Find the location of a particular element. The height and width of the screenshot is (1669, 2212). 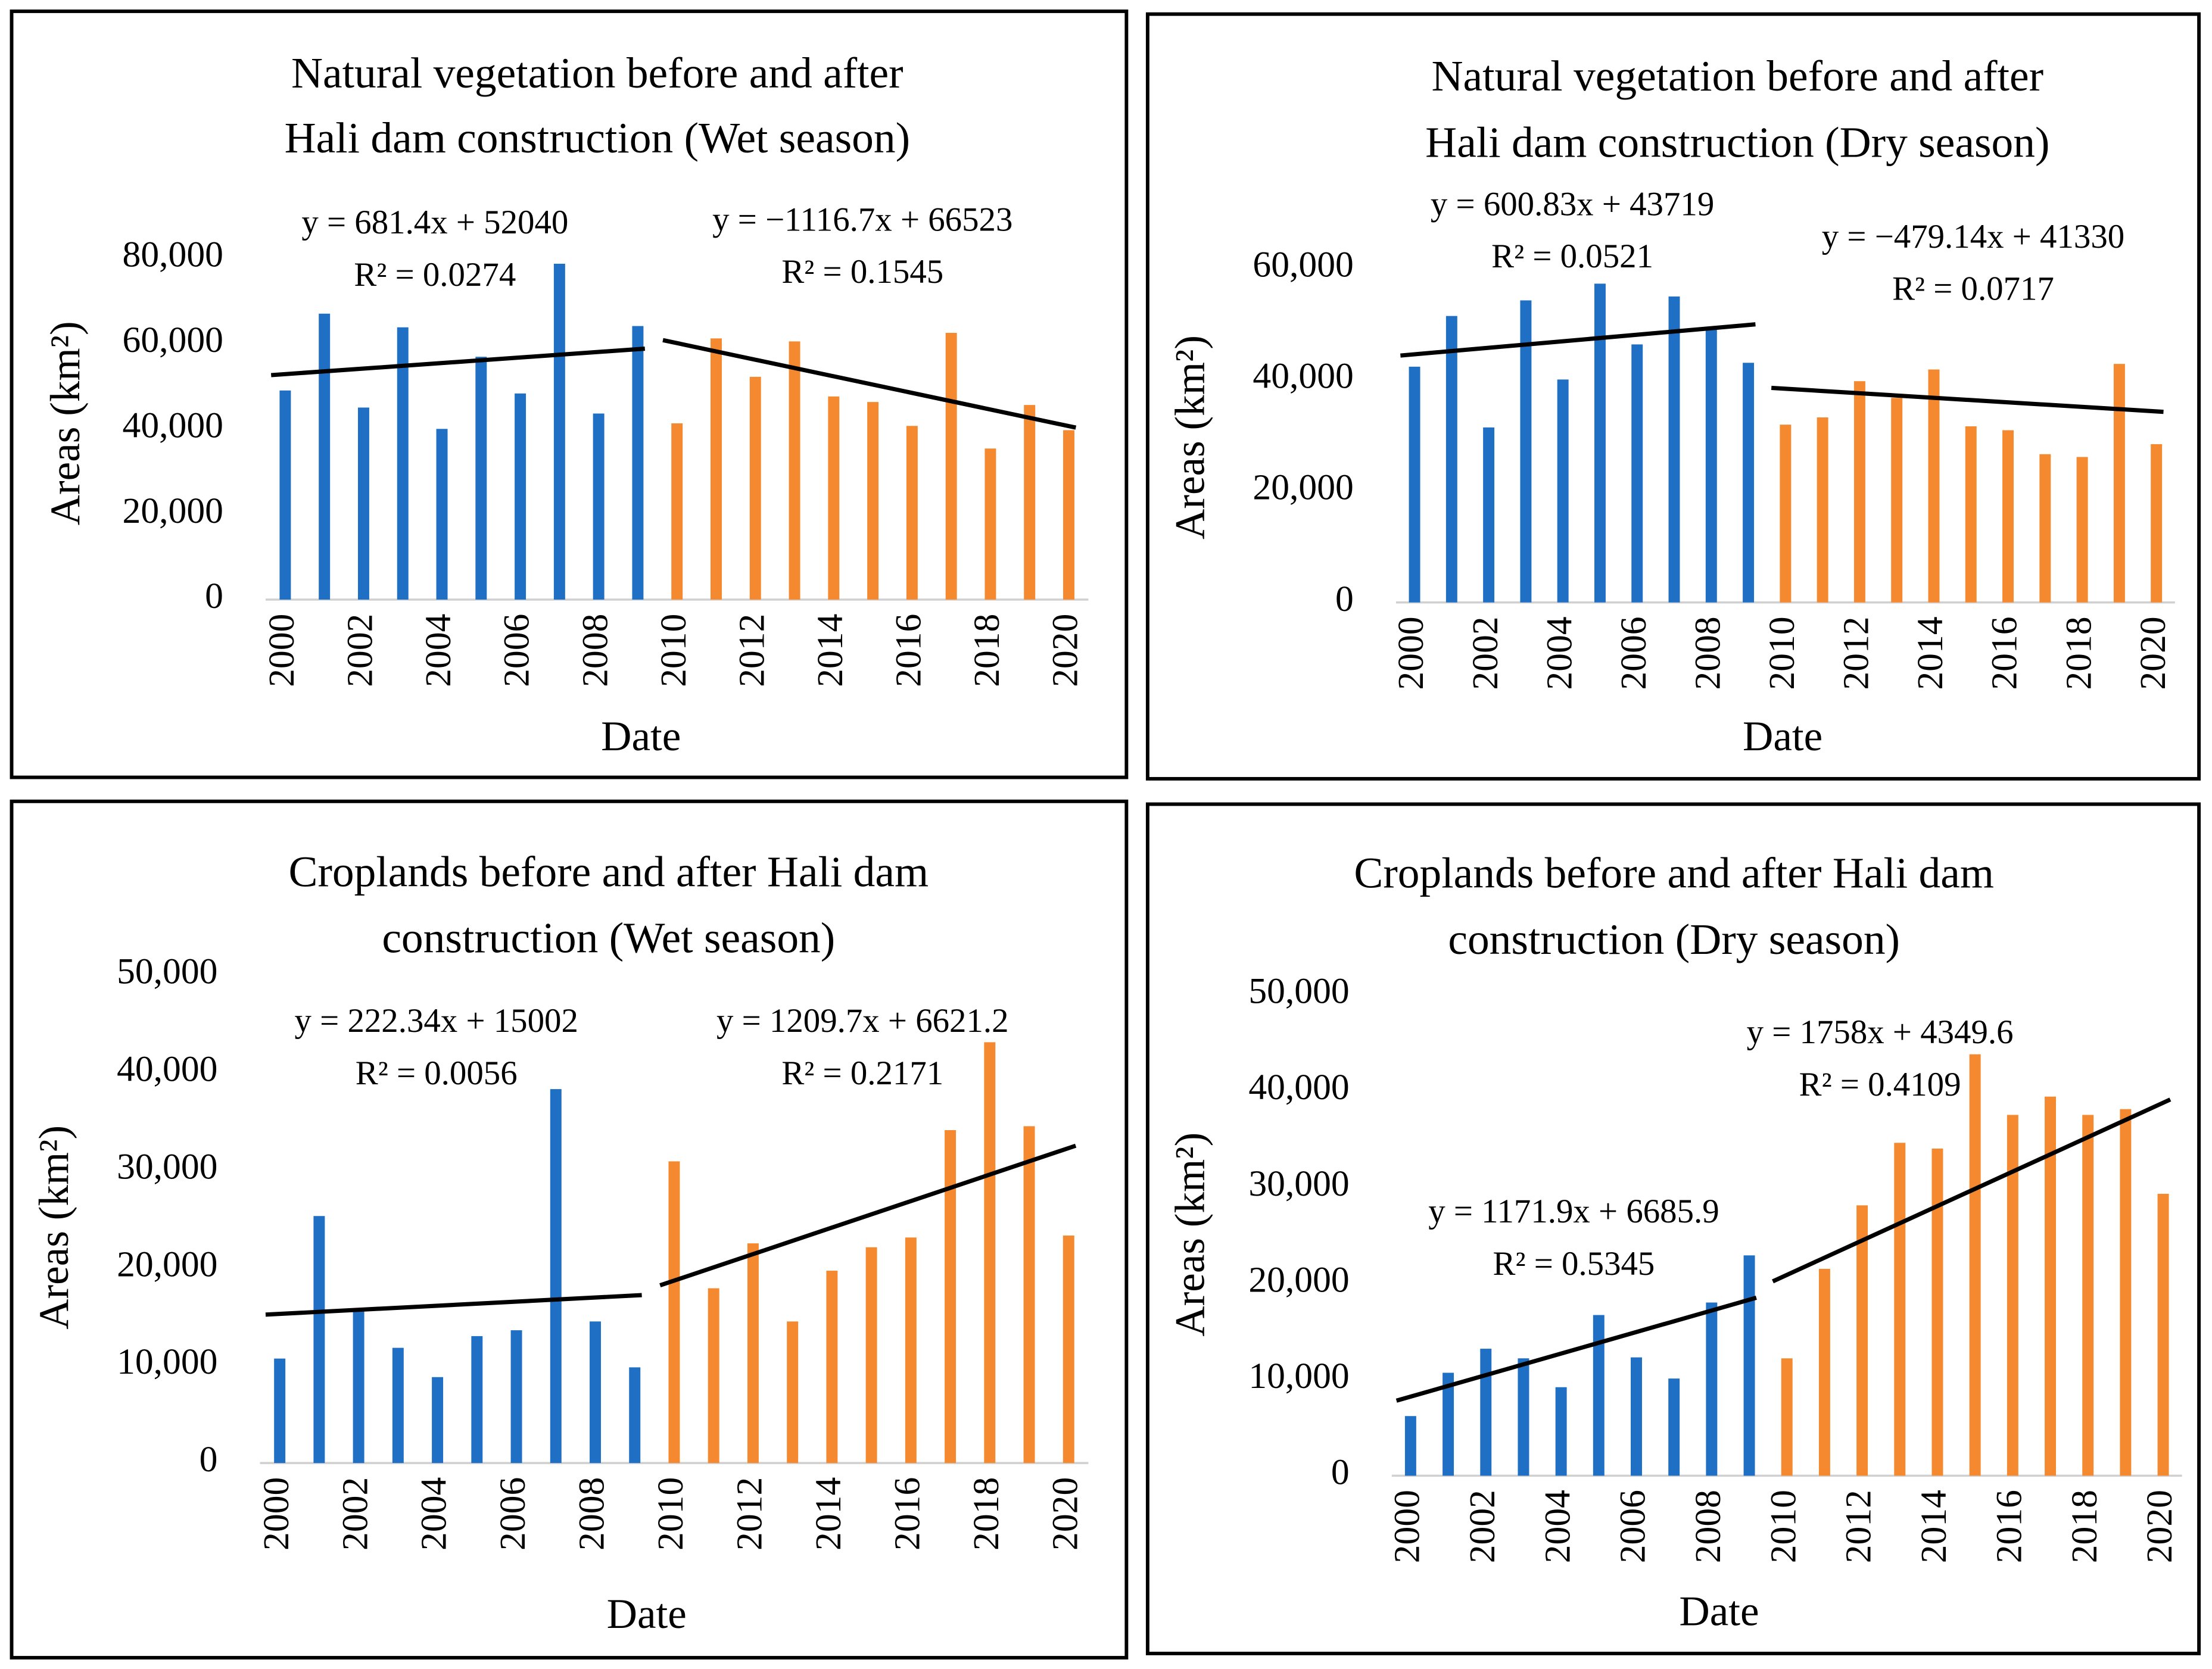

x-tick-label: 2012 is located at coordinates (1857, 653).